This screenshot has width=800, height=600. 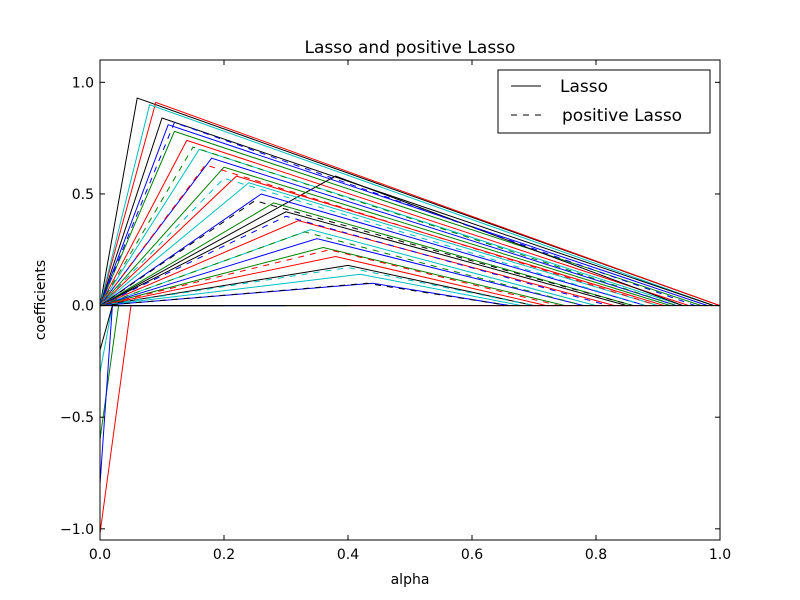 What do you see at coordinates (224, 555) in the screenshot?
I see `x-tick-label: 0.2` at bounding box center [224, 555].